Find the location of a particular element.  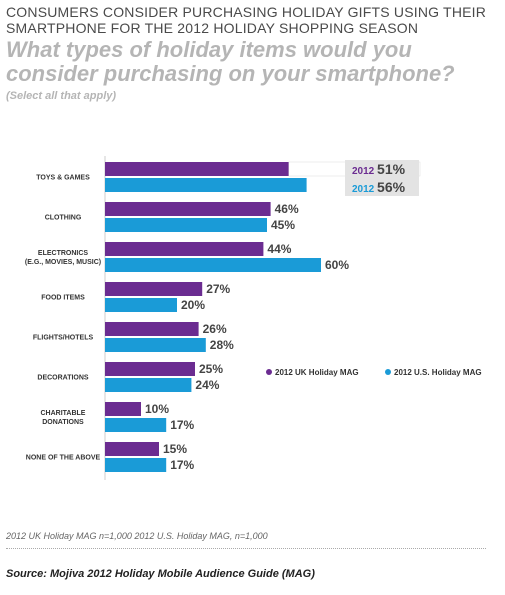

data-label-uk: 26% is located at coordinates (215, 329).